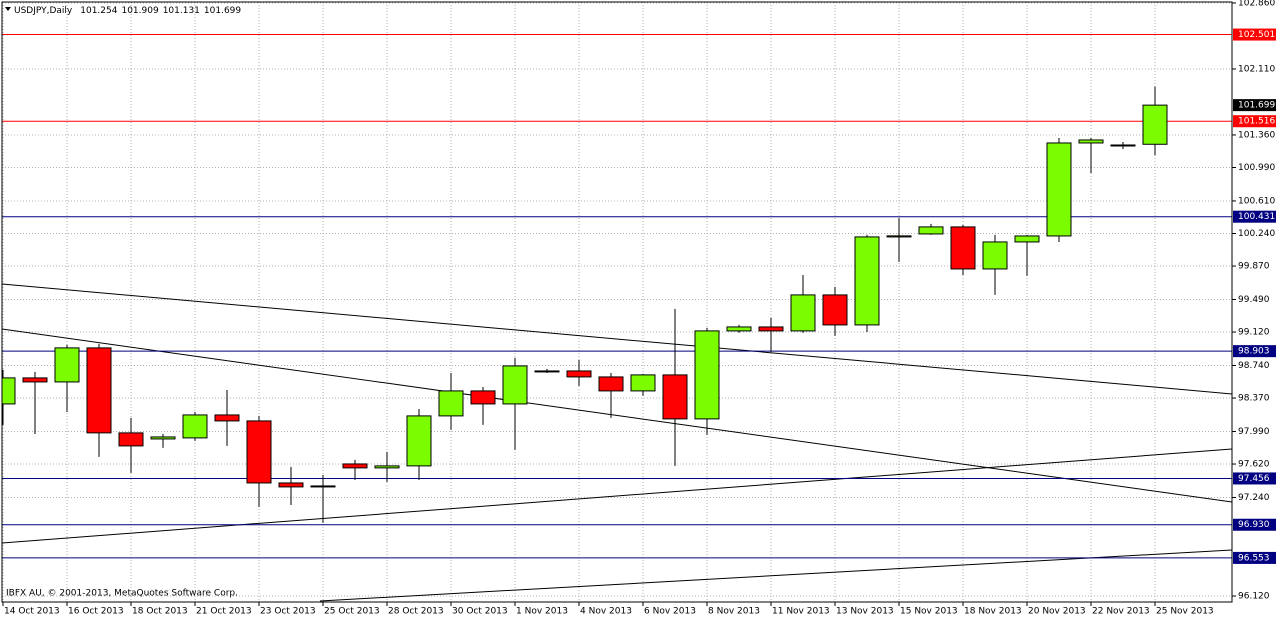 This screenshot has height=619, width=1276. What do you see at coordinates (96, 612) in the screenshot?
I see `x-tick-label: 16 Oct 2013` at bounding box center [96, 612].